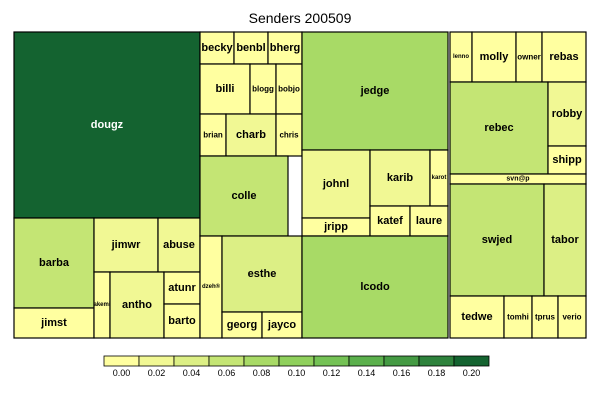 The image size is (600, 400). Describe the element at coordinates (517, 179) in the screenshot. I see `cell-label-svn-p: svn@p` at that location.